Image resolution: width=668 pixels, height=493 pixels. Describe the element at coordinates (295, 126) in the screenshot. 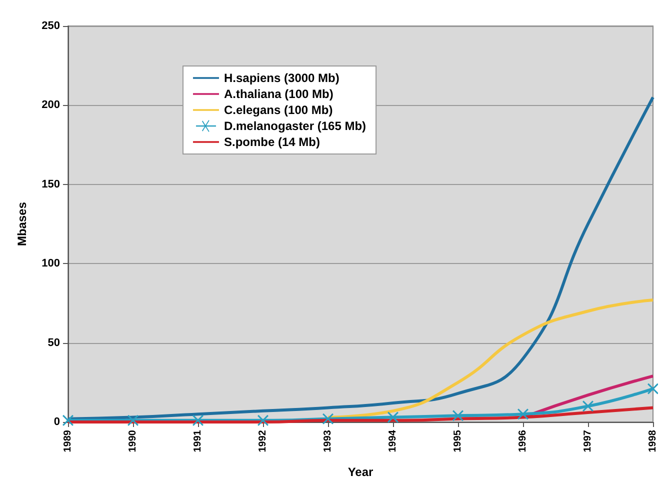

I see `legend-label: D.melanogaster (165 Mb)` at that location.